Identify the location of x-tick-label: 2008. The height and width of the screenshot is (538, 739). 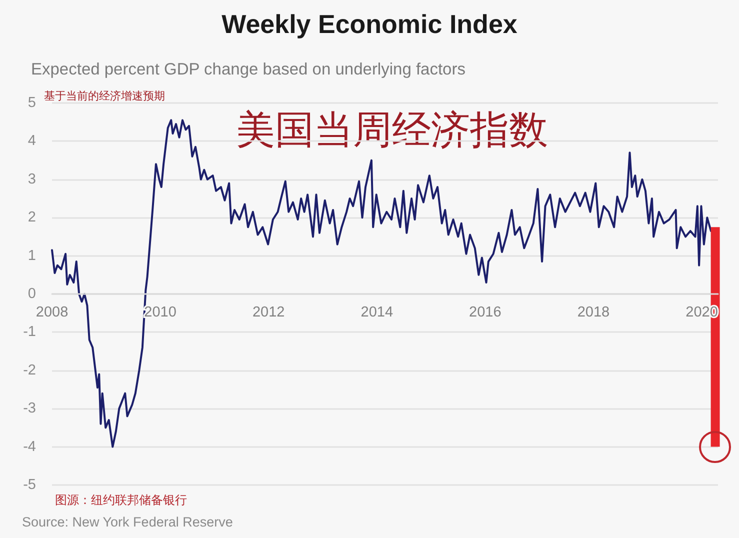
(52, 312).